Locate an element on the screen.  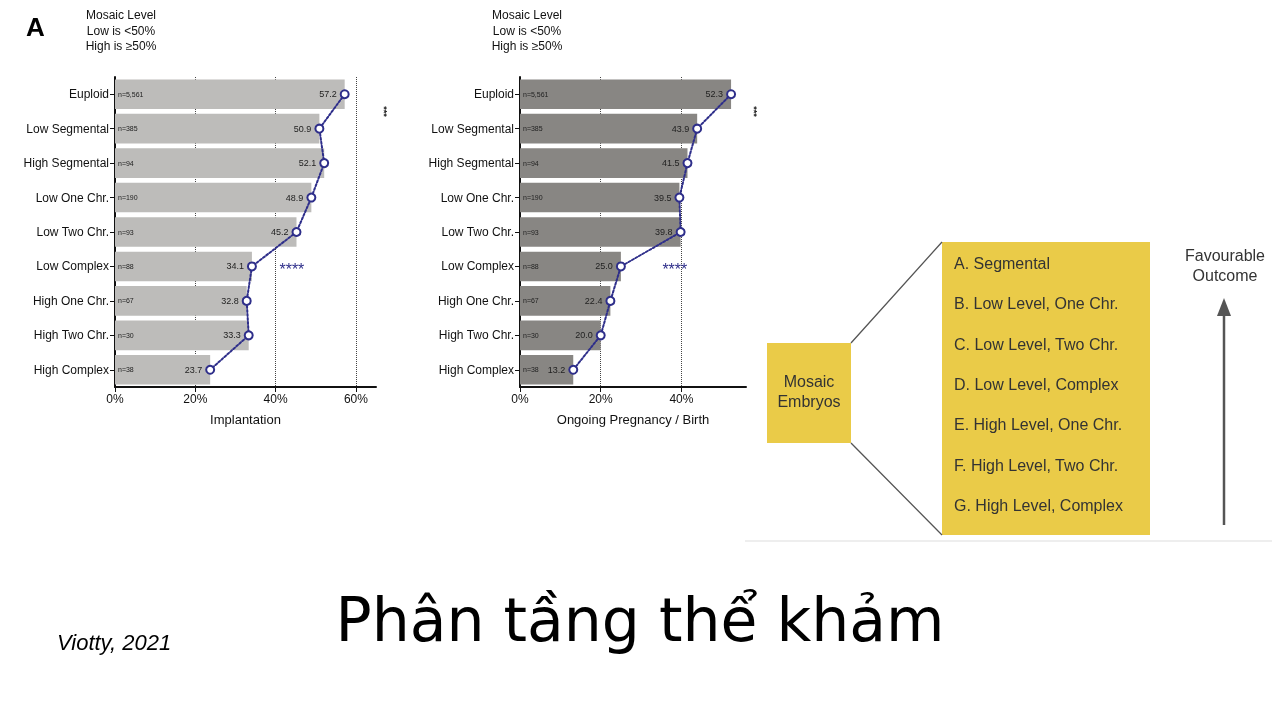
data-label: 33.3 is located at coordinates (232, 335).